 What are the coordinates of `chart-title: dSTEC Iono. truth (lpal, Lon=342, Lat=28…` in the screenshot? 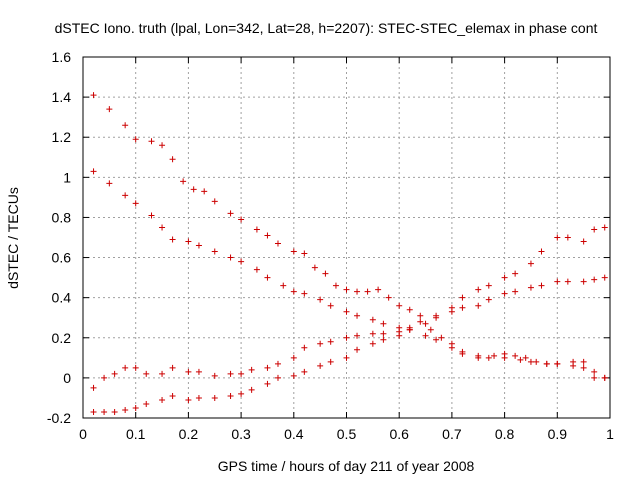 It's located at (326, 28).